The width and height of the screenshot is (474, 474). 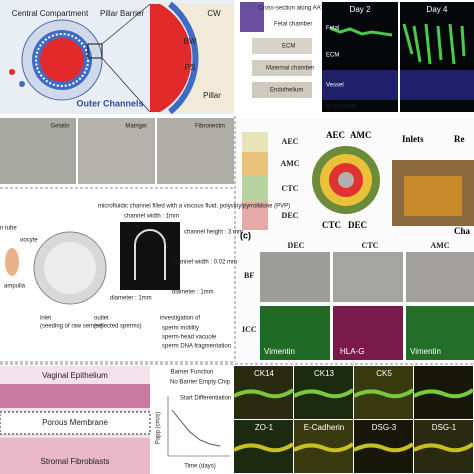 I want to click on stain-label: E-Cadherin, so click(x=324, y=427).